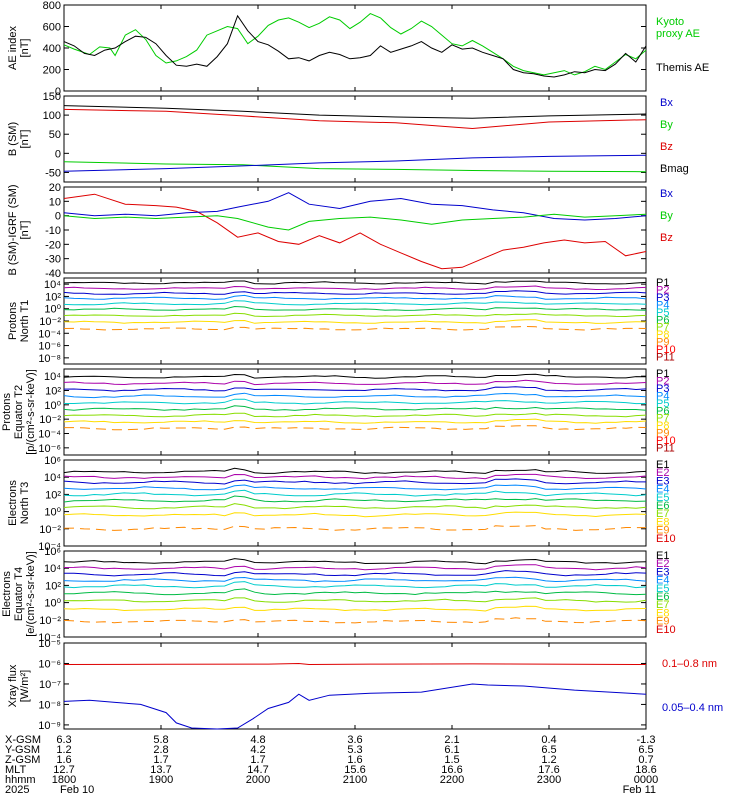 The width and height of the screenshot is (750, 800). I want to click on y-tick-label: -20, so click(53, 245).